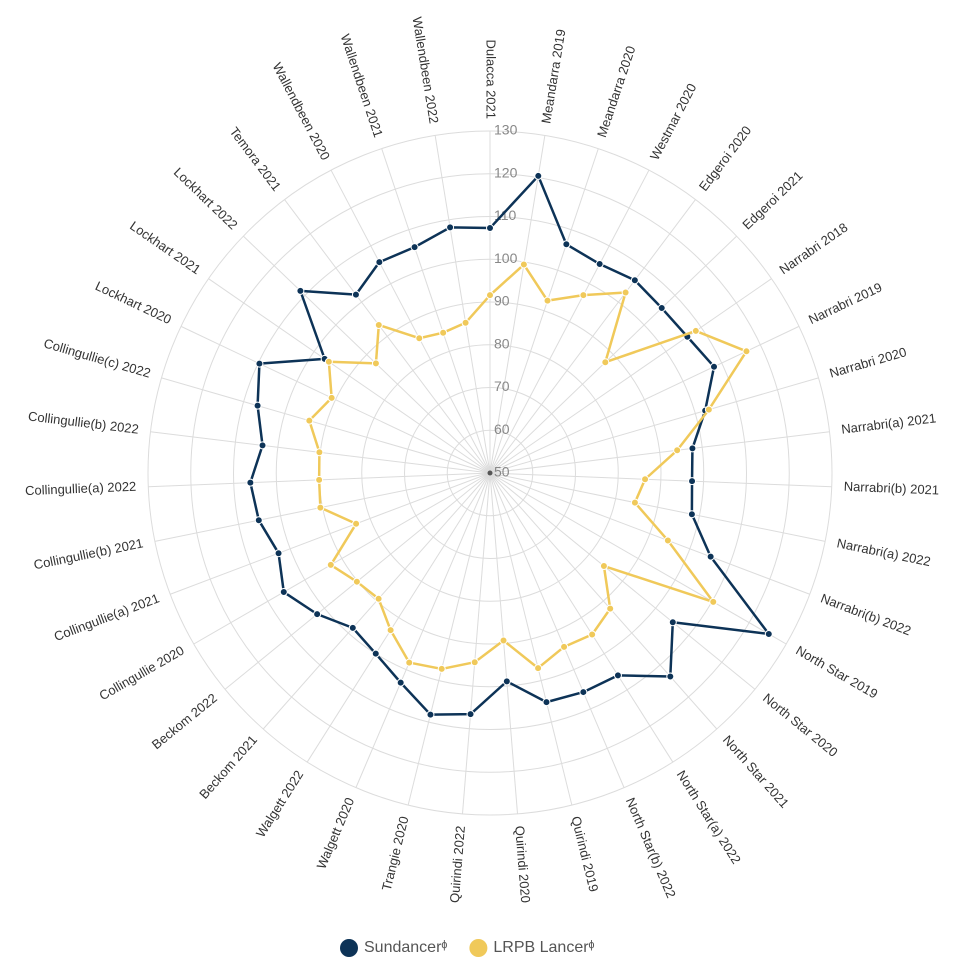 This screenshot has width=965, height=966. What do you see at coordinates (279, 804) in the screenshot?
I see `category-label: Walgett 2022` at bounding box center [279, 804].